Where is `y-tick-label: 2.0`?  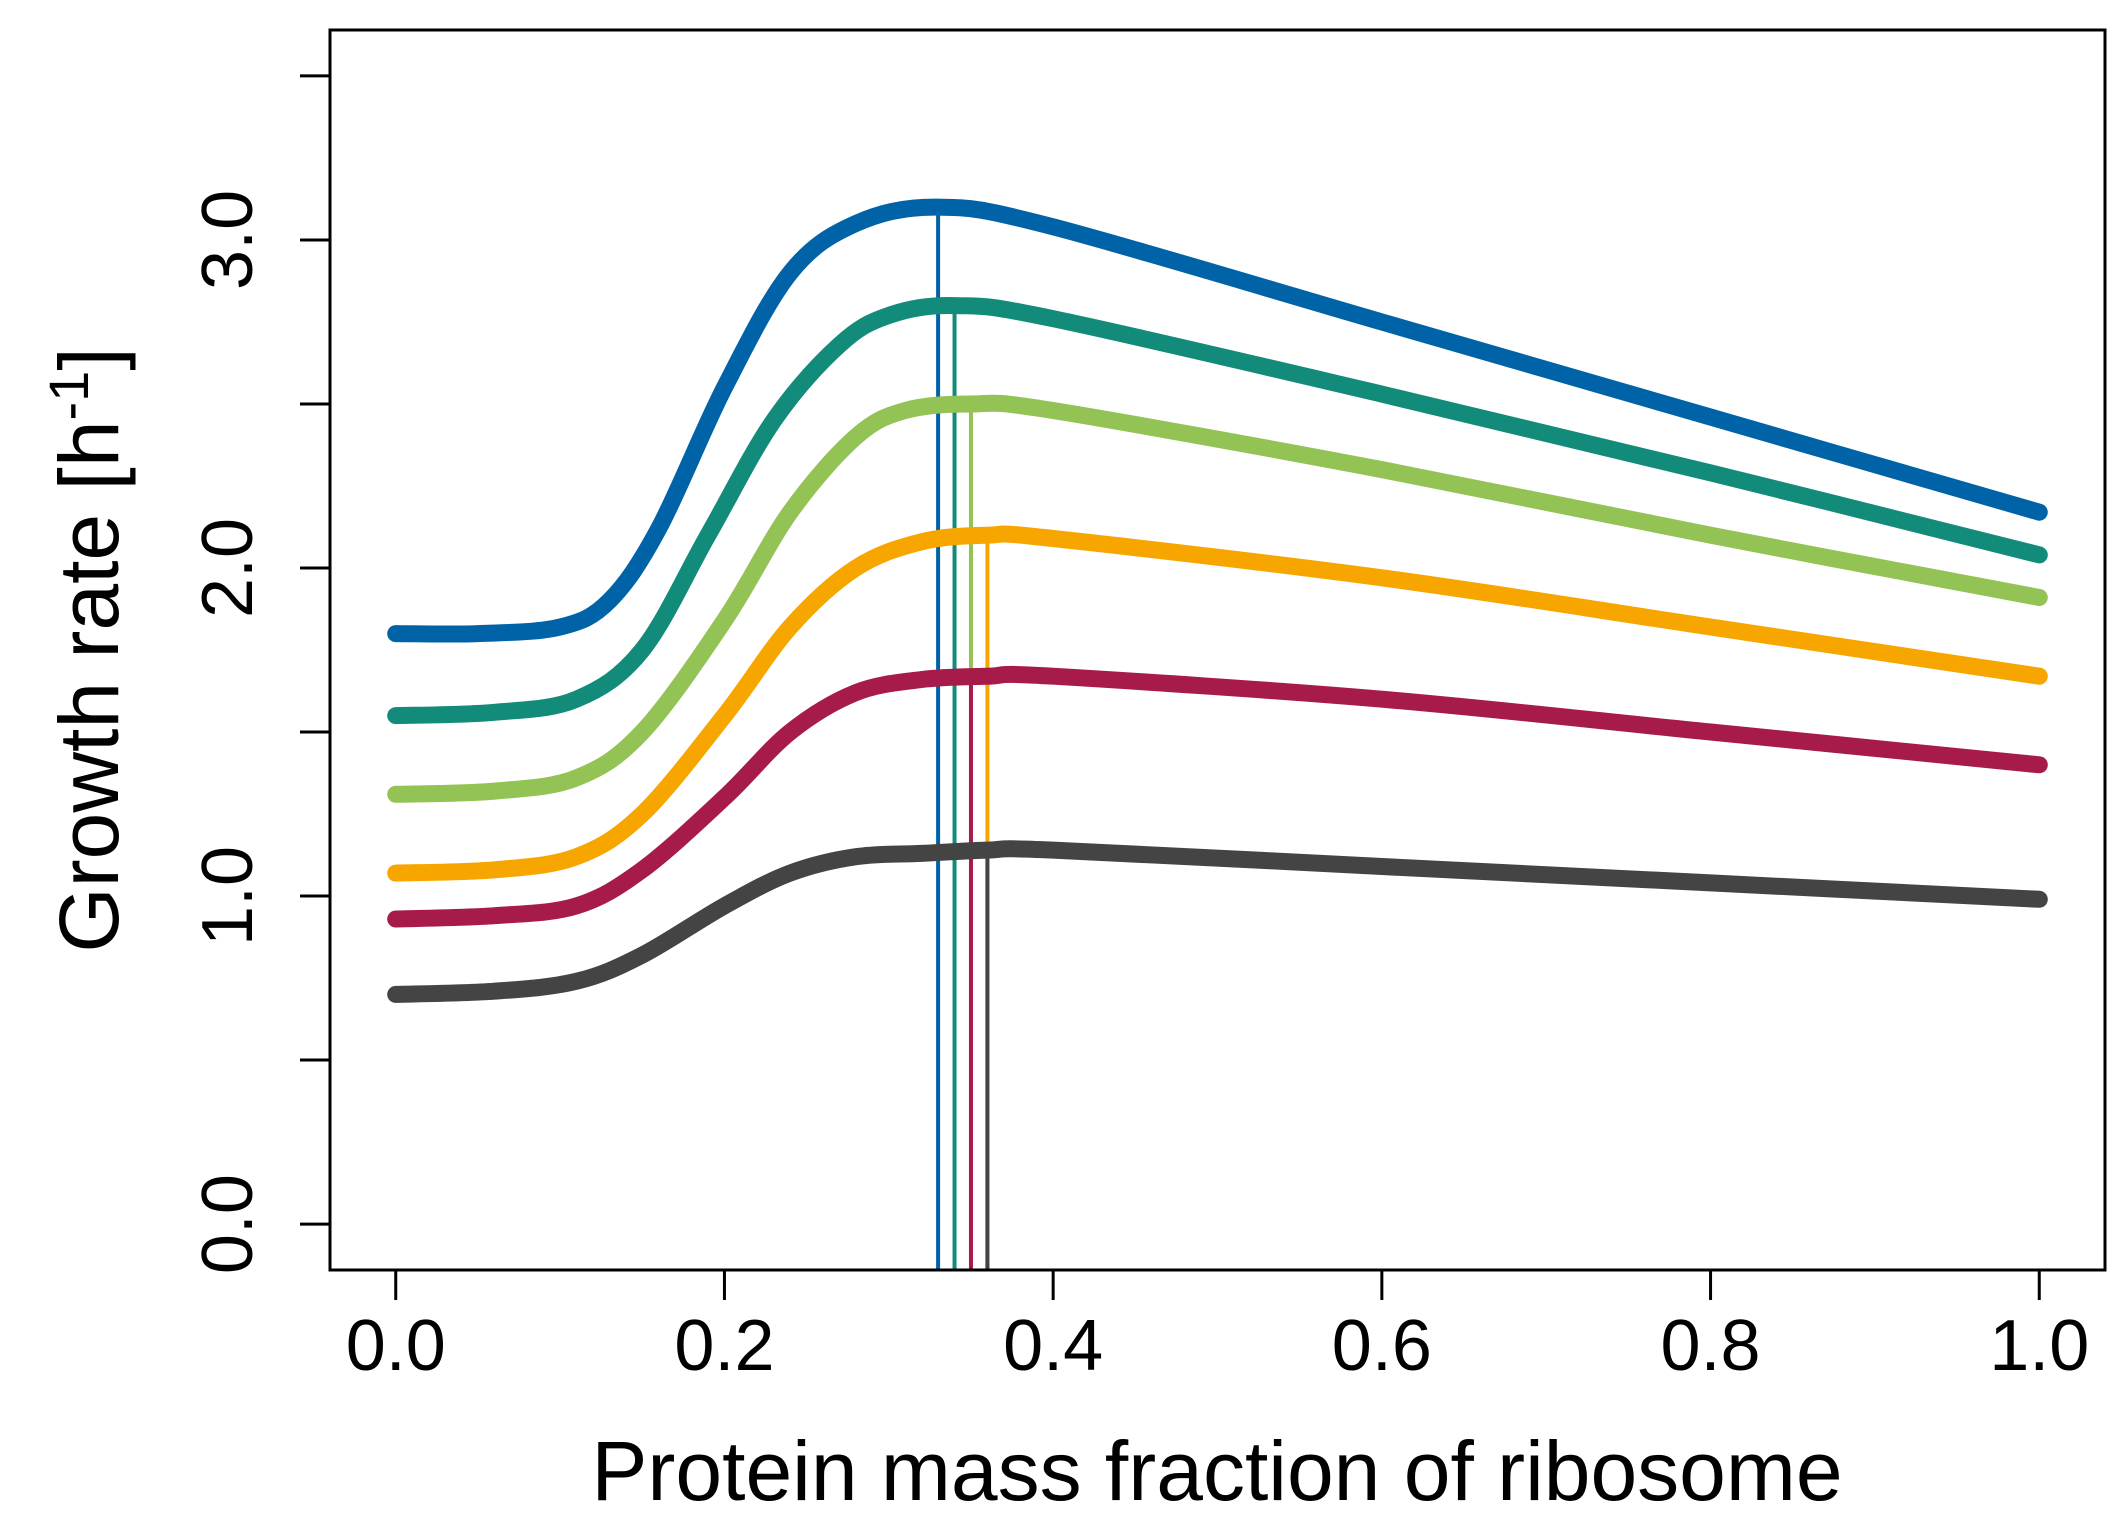 y-tick-label: 2.0 is located at coordinates (228, 568).